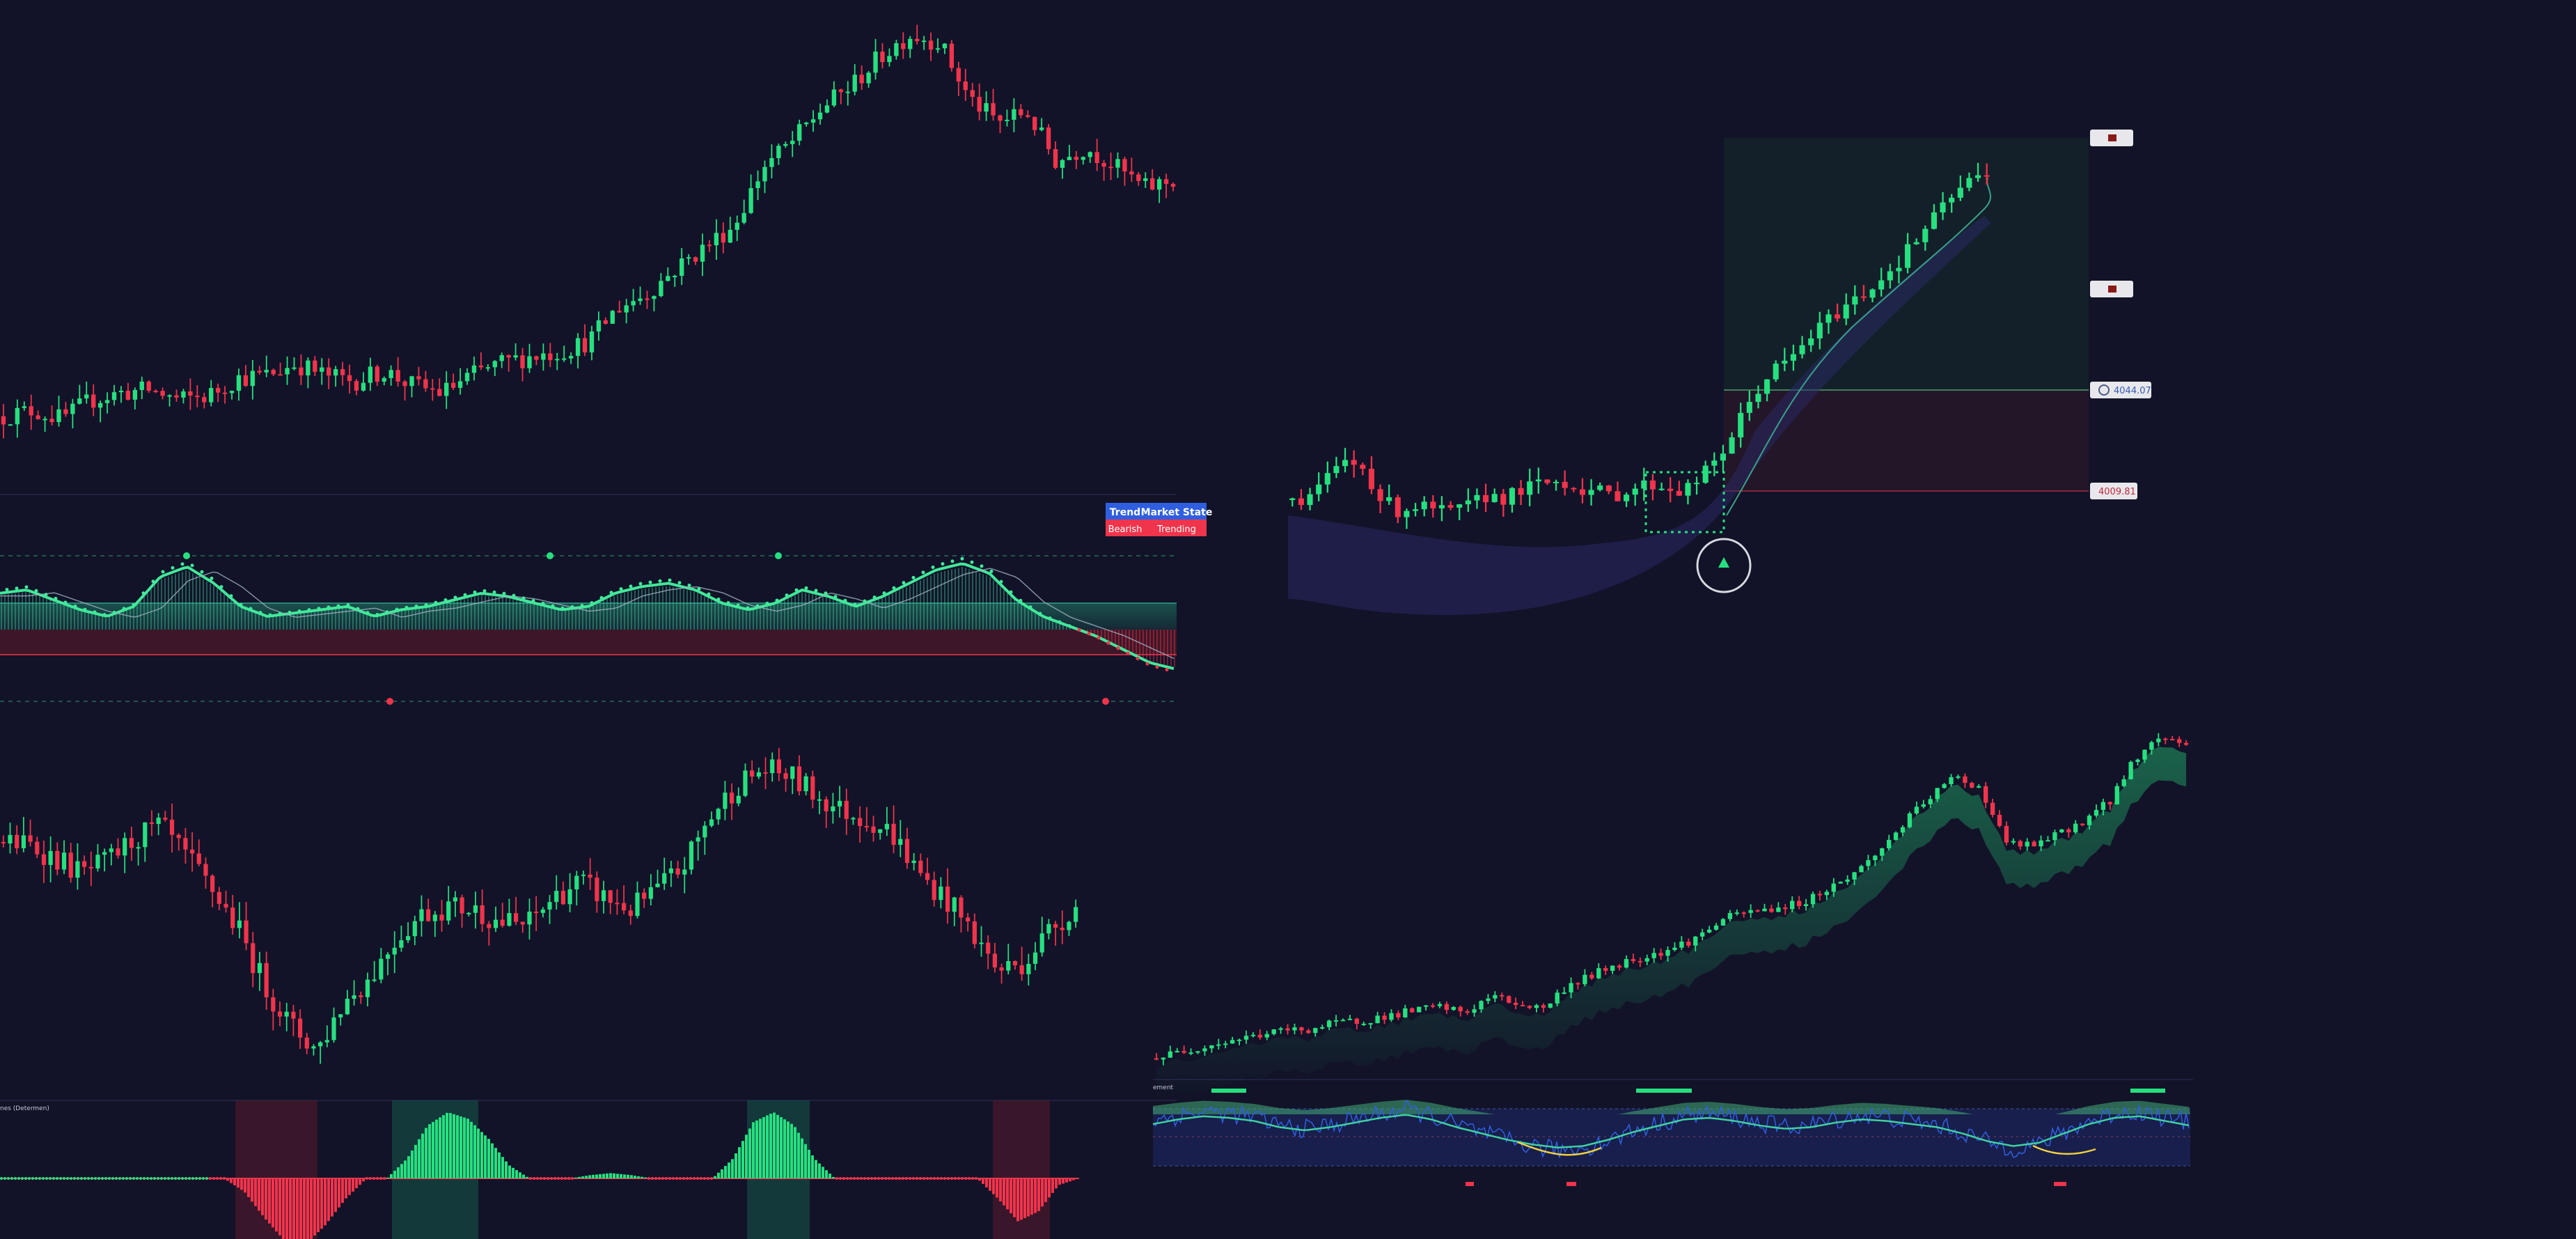  Describe the element at coordinates (1684, 502) in the screenshot. I see `breakout-box` at that location.